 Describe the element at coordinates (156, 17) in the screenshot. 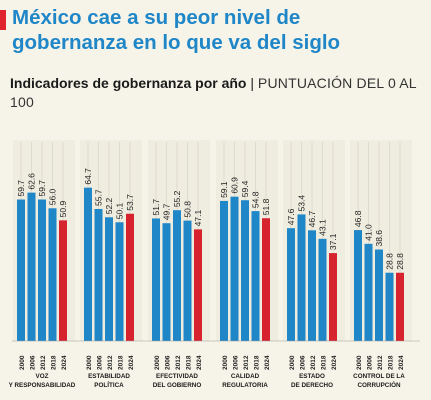

I see `chart-title-line-1: México cae a su peor nivel de` at that location.